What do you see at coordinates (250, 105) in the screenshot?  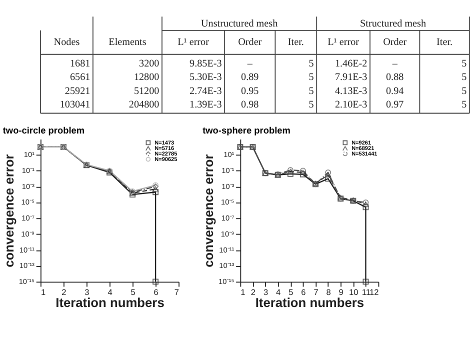 I see `text: 0.98` at bounding box center [250, 105].